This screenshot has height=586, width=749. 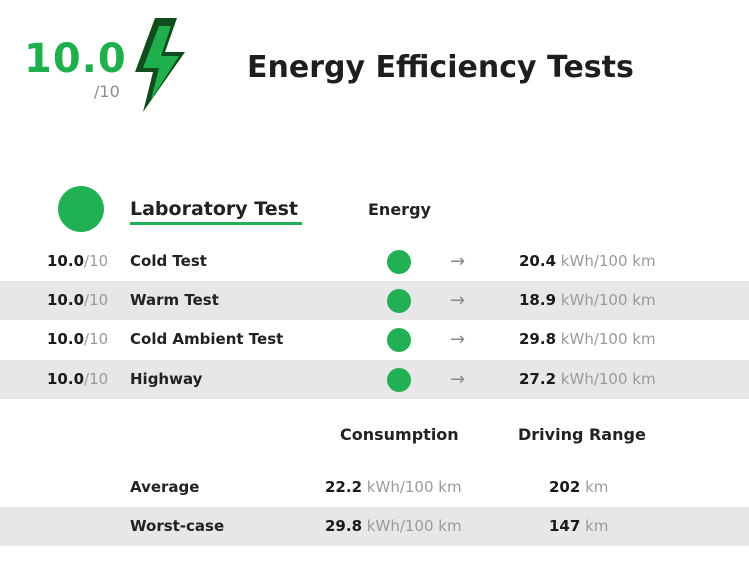 What do you see at coordinates (399, 434) in the screenshot?
I see `consumption-column-header: Consumption` at bounding box center [399, 434].